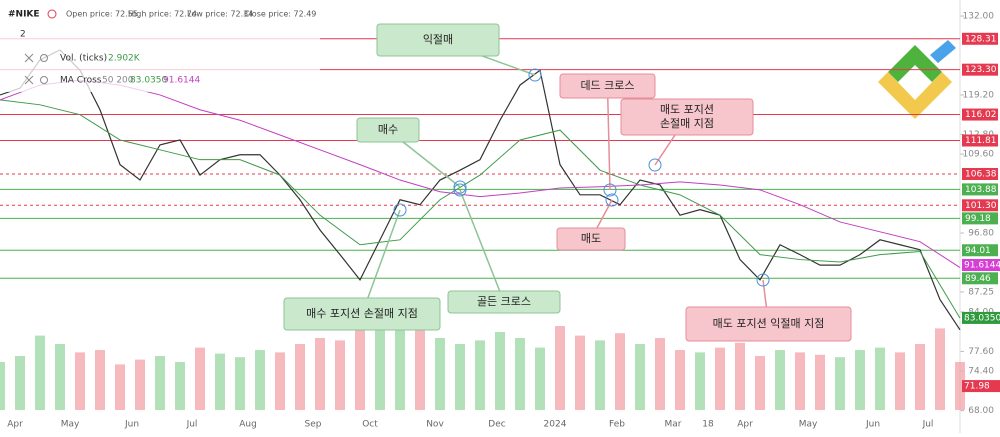  I want to click on callout-text: 데드 크로스, so click(607, 85).